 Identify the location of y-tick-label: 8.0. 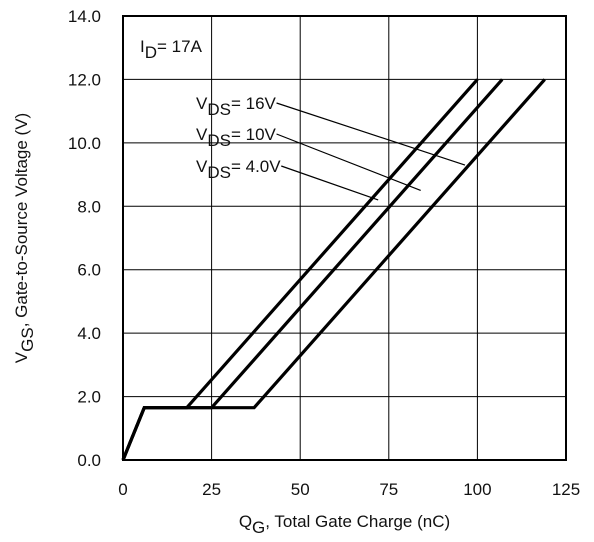
(89, 206).